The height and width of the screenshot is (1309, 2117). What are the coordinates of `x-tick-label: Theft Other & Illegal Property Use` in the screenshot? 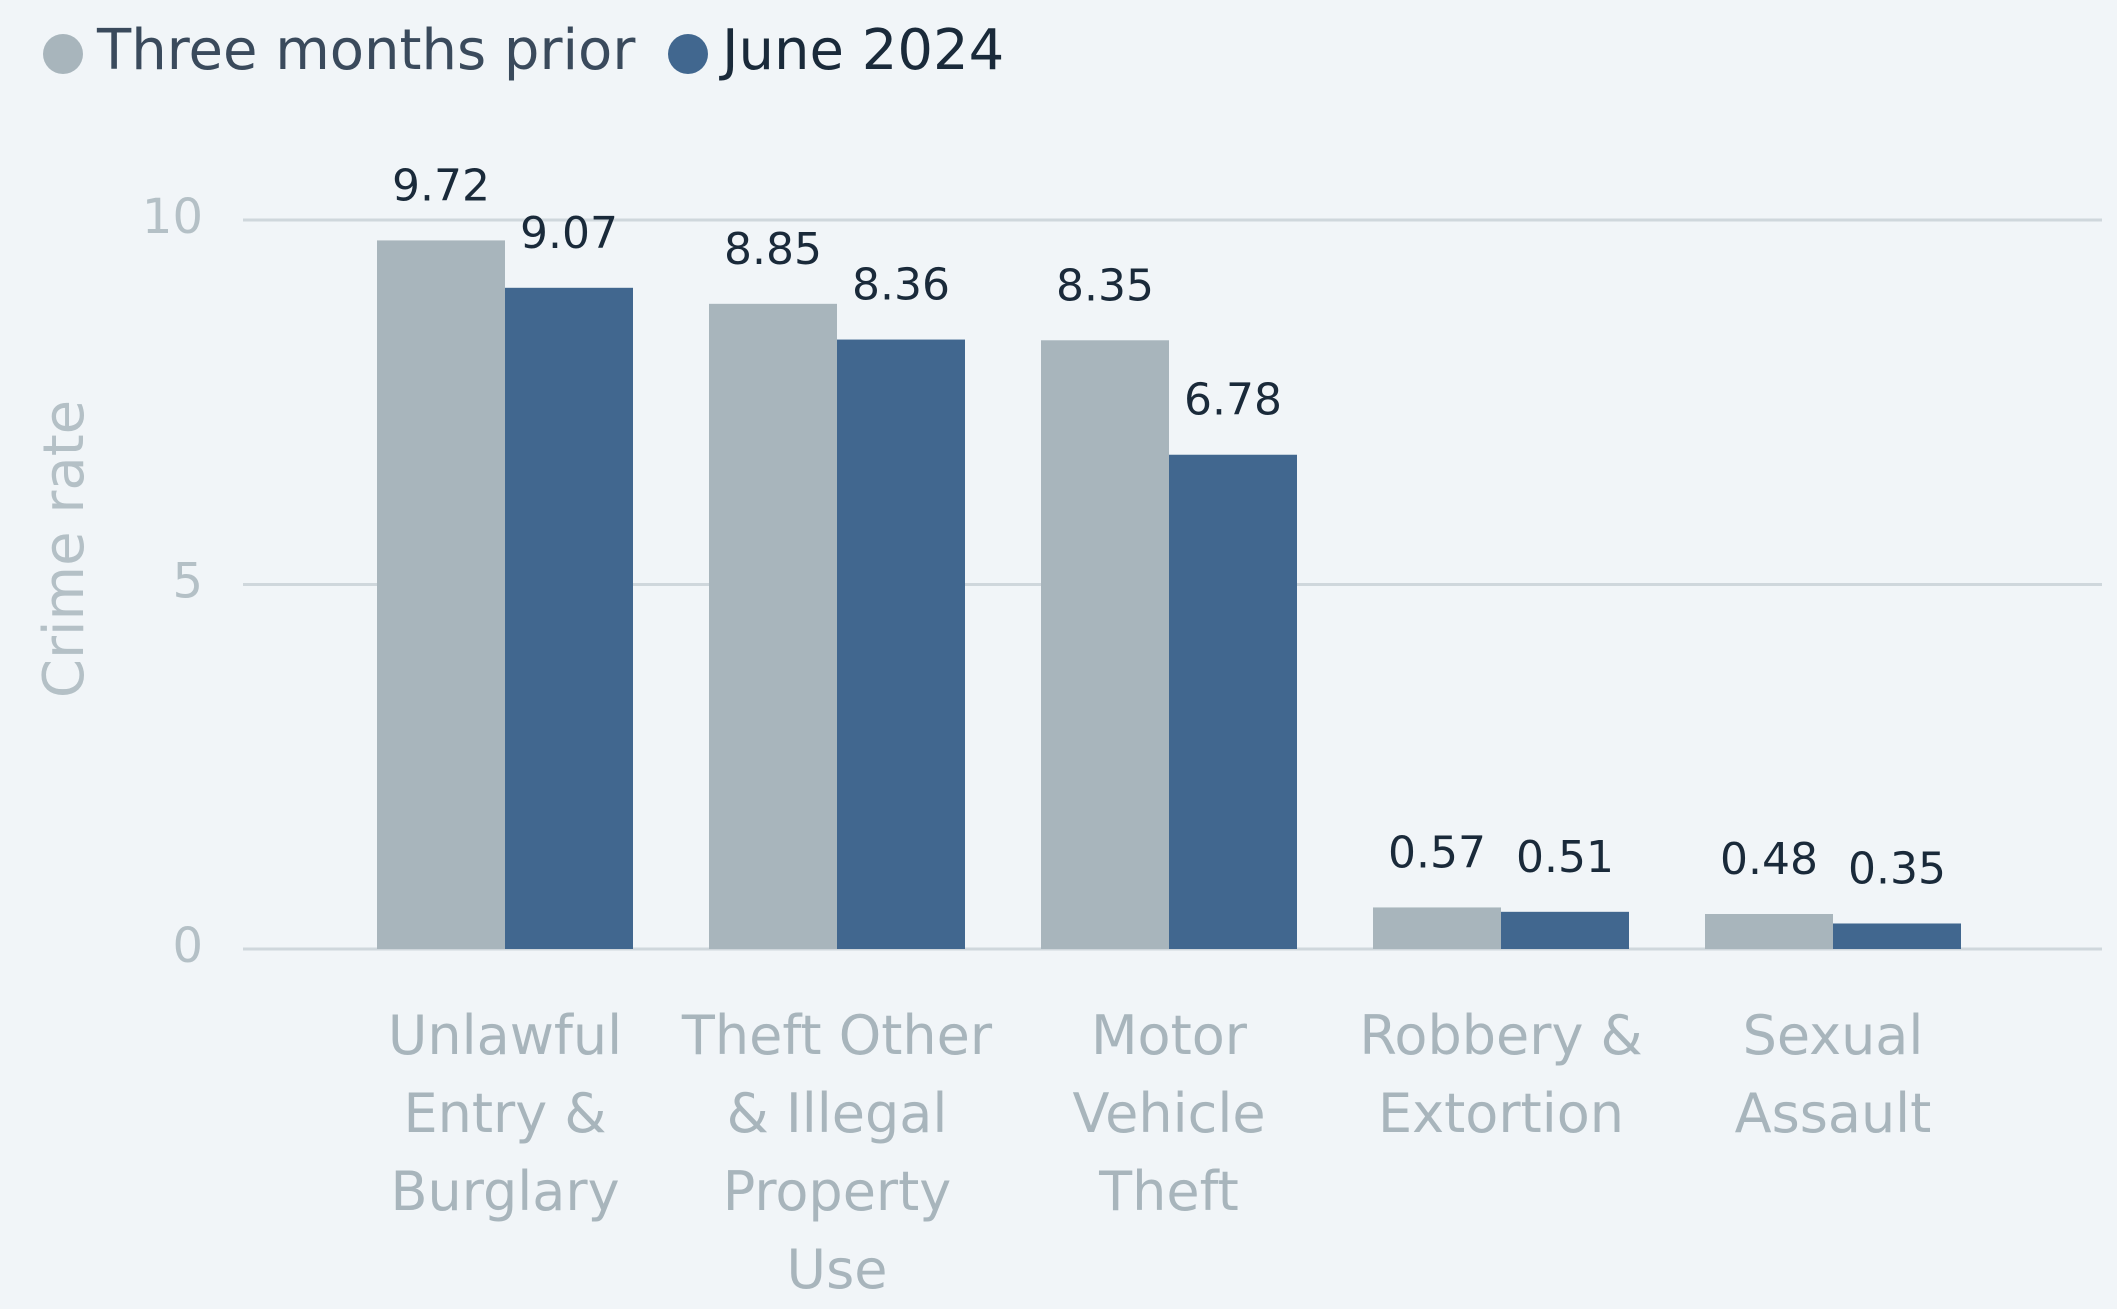 It's located at (837, 1152).